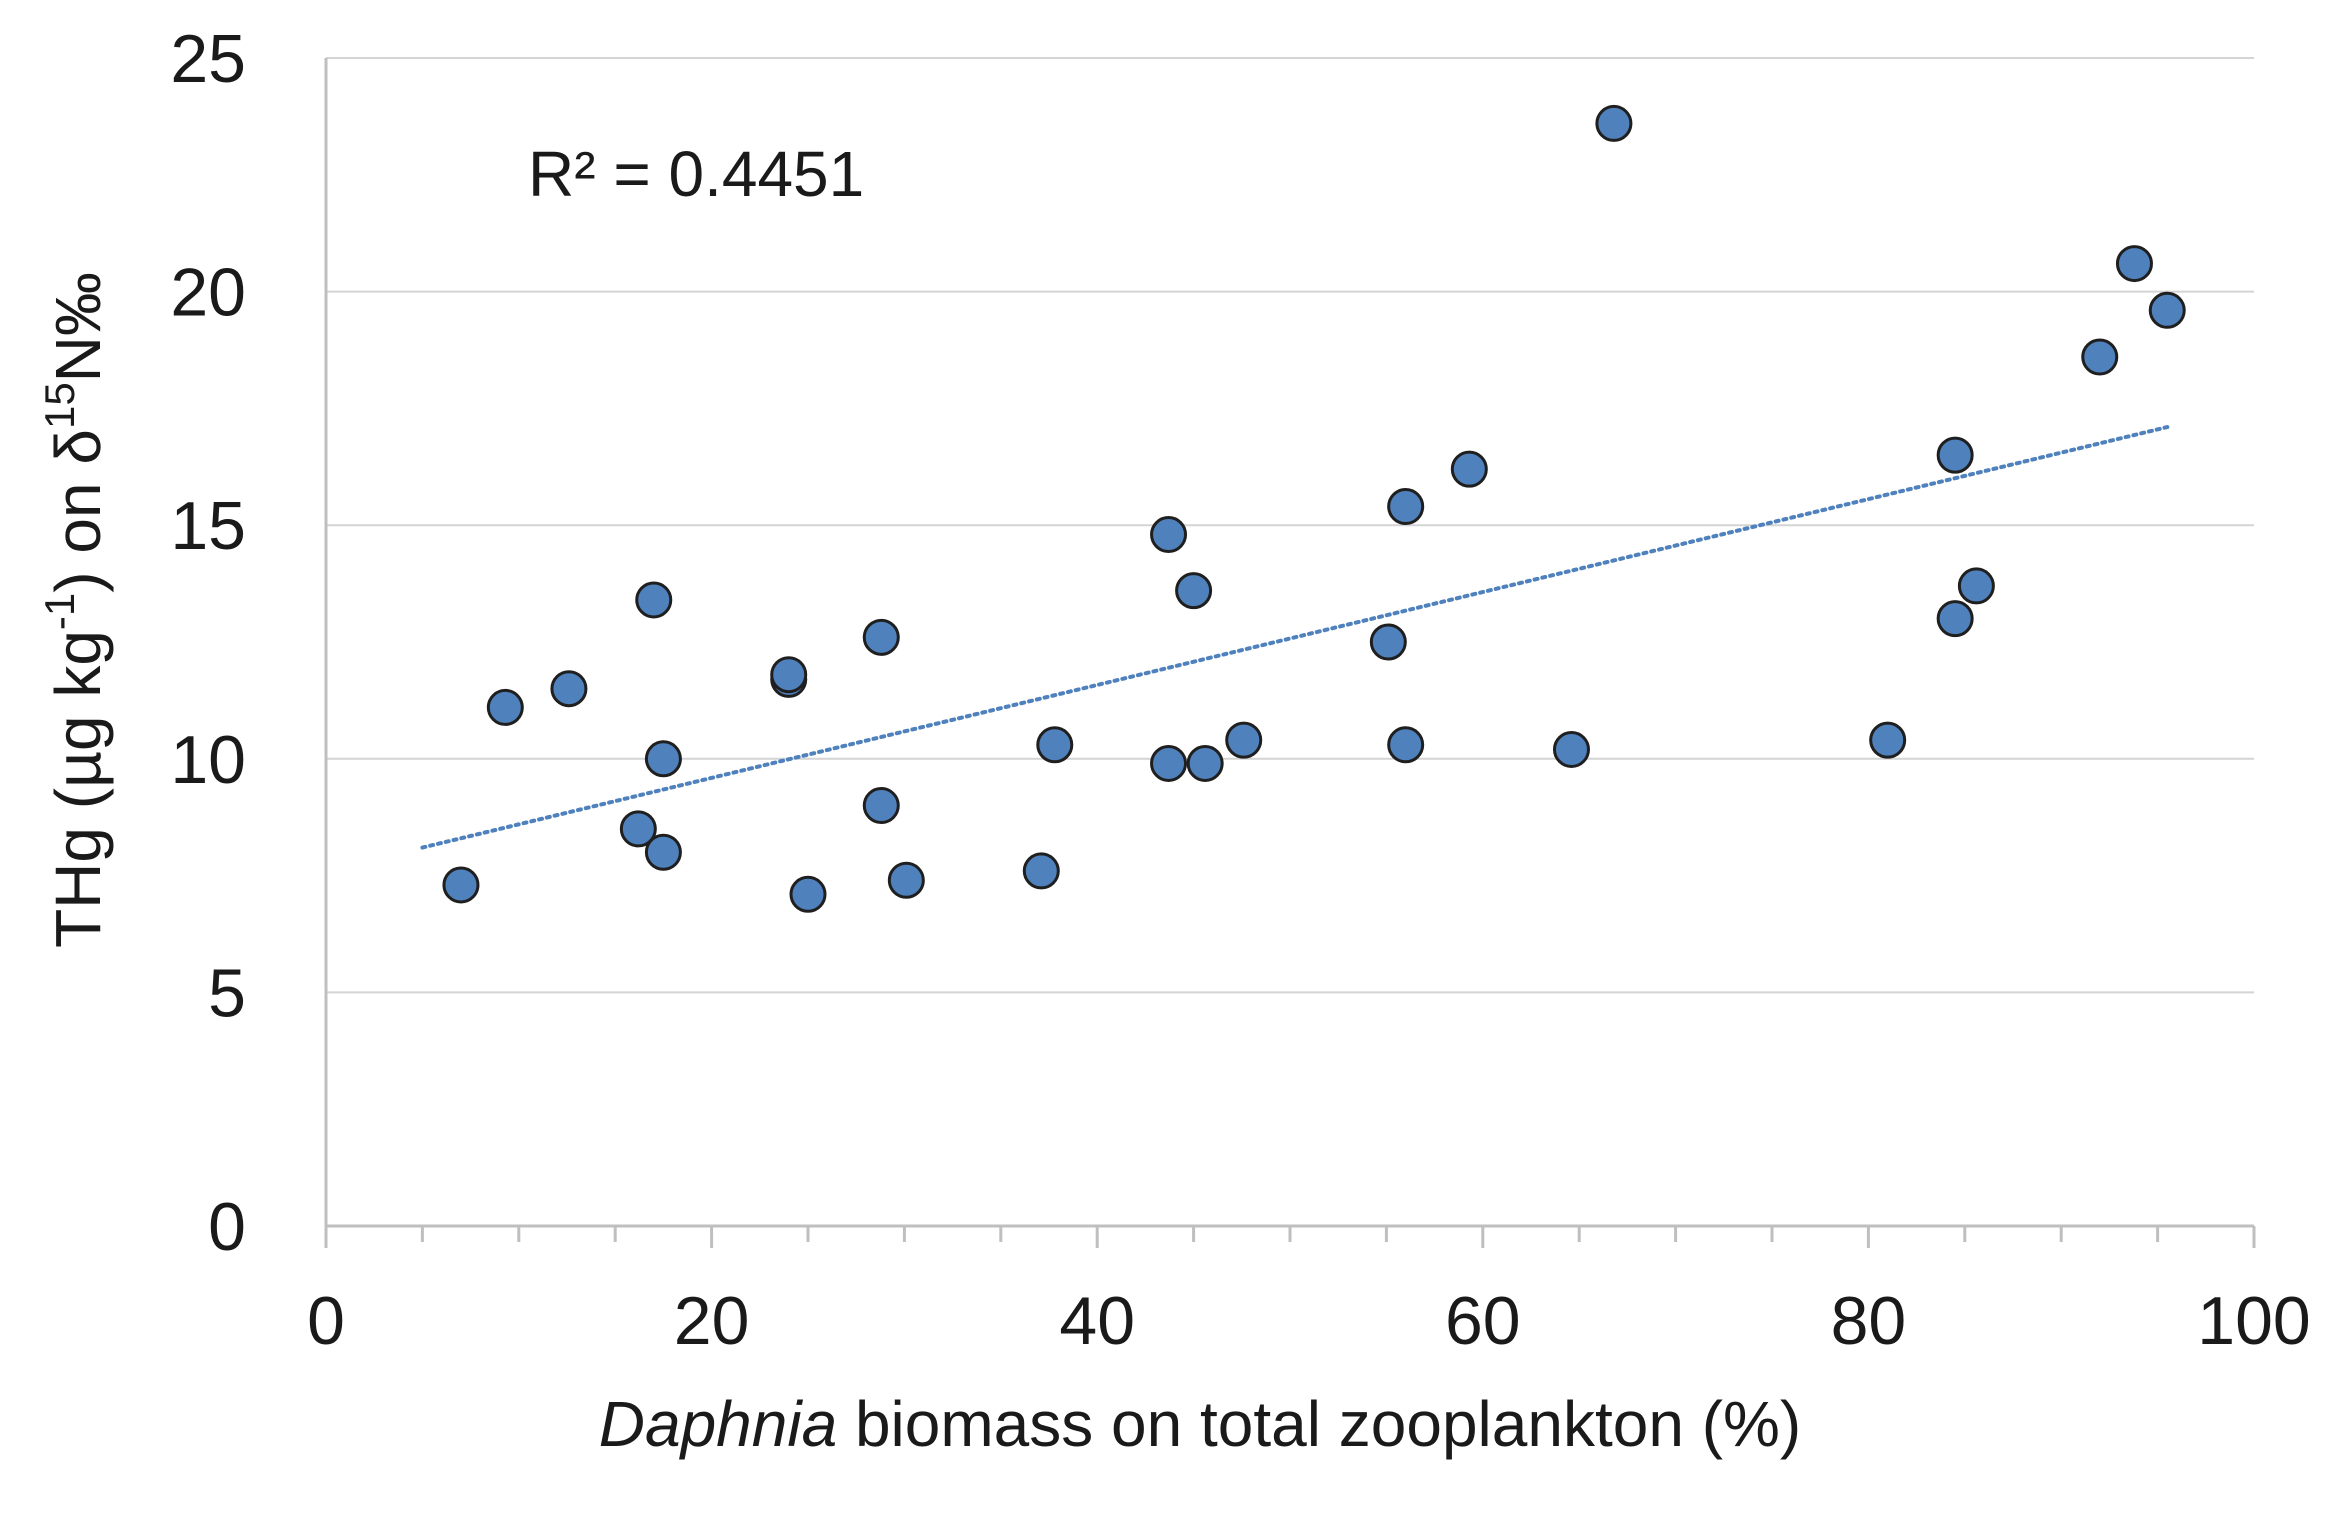  I want to click on y-axis-title-sup2: 15, so click(59, 405).